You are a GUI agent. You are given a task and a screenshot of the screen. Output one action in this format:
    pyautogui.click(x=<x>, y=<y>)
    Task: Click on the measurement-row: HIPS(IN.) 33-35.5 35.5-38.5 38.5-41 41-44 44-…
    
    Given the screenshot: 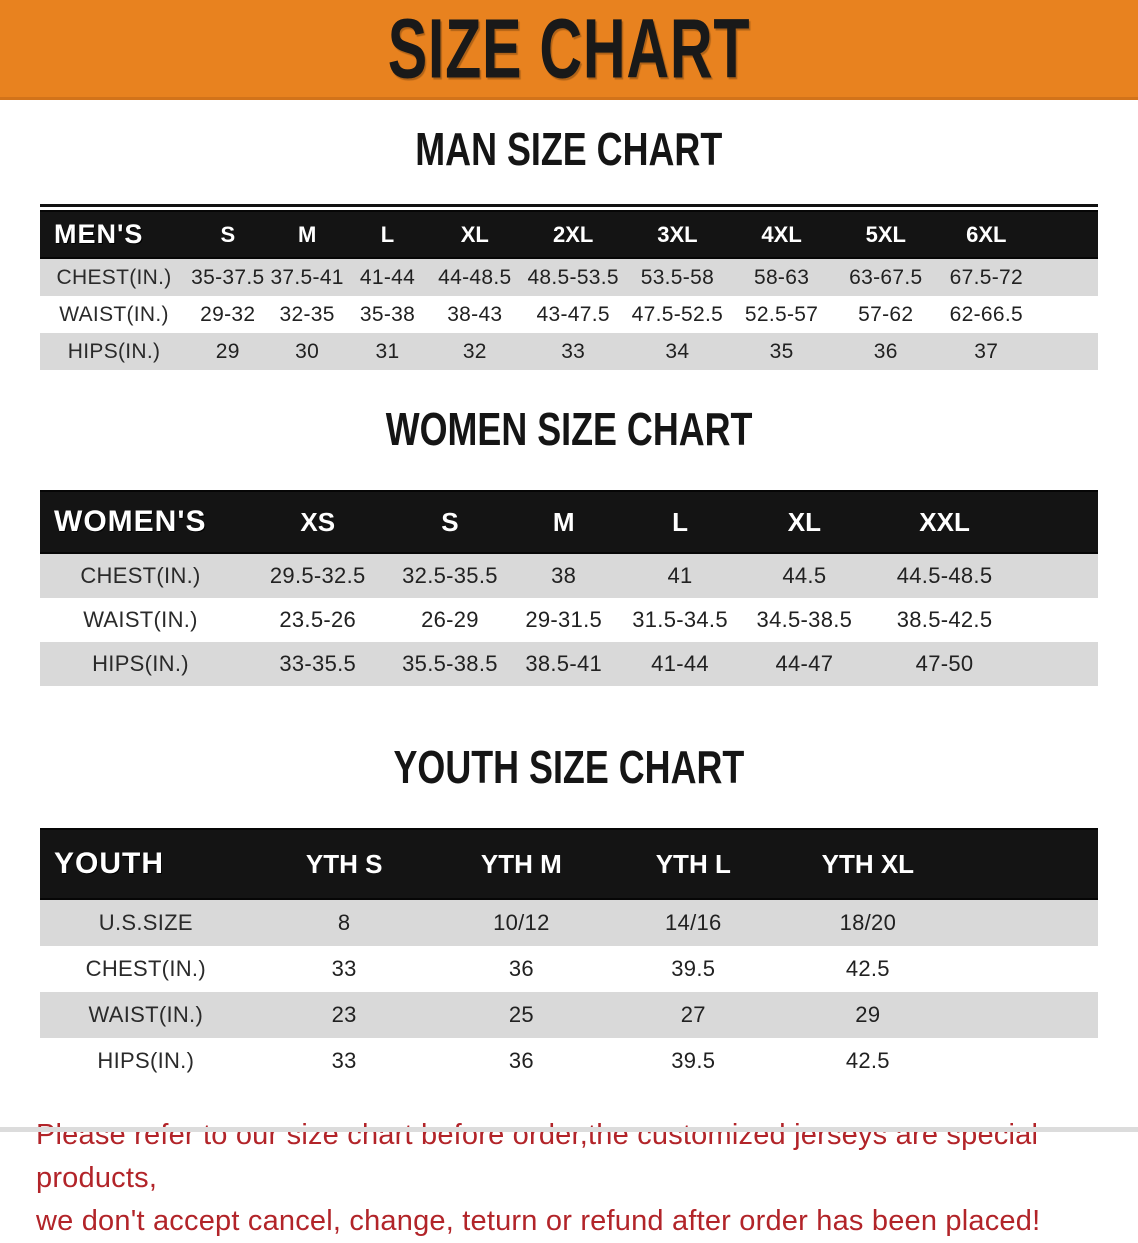 What is the action you would take?
    pyautogui.click(x=569, y=664)
    